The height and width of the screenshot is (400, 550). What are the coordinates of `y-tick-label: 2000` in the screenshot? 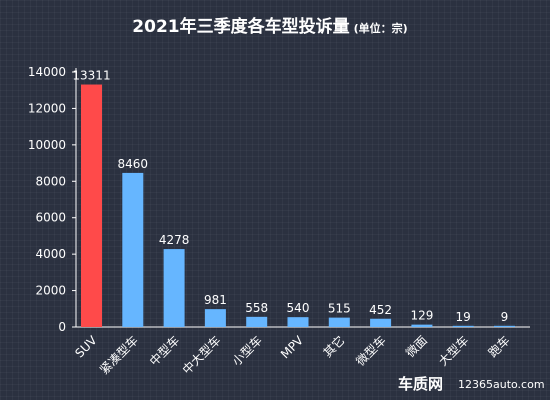 It's located at (50, 291).